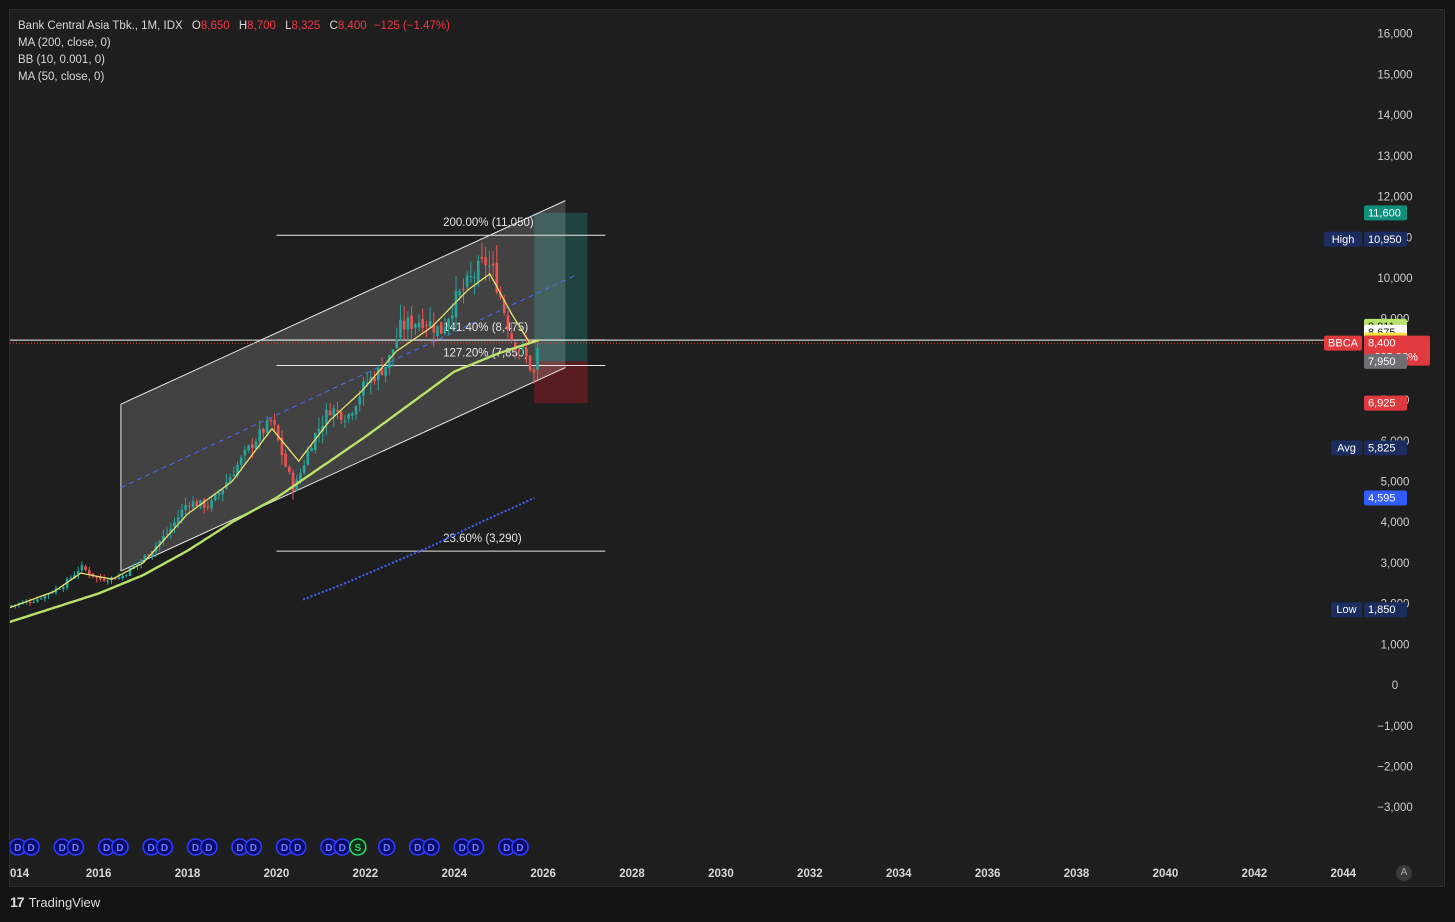 Image resolution: width=1455 pixels, height=922 pixels. Describe the element at coordinates (1395, 523) in the screenshot. I see `y-axis-tick-label: 4,000` at that location.